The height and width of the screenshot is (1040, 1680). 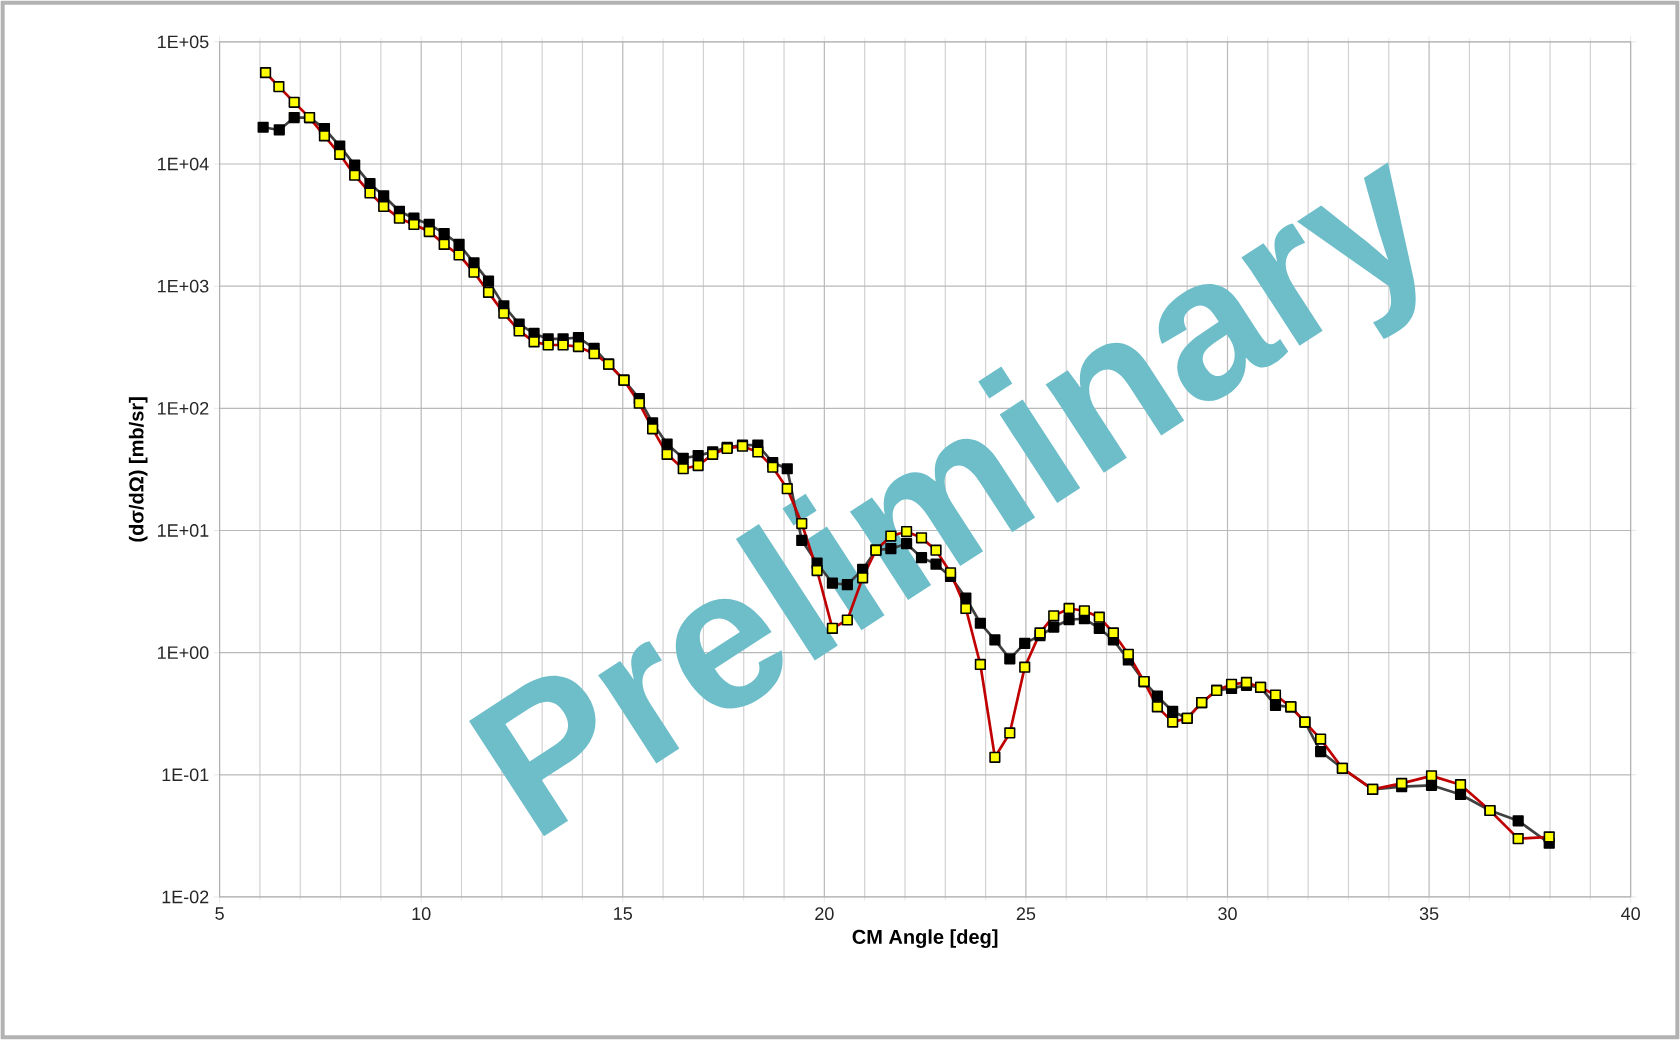 What do you see at coordinates (185, 897) in the screenshot?
I see `y-tick-label: 1E-02` at bounding box center [185, 897].